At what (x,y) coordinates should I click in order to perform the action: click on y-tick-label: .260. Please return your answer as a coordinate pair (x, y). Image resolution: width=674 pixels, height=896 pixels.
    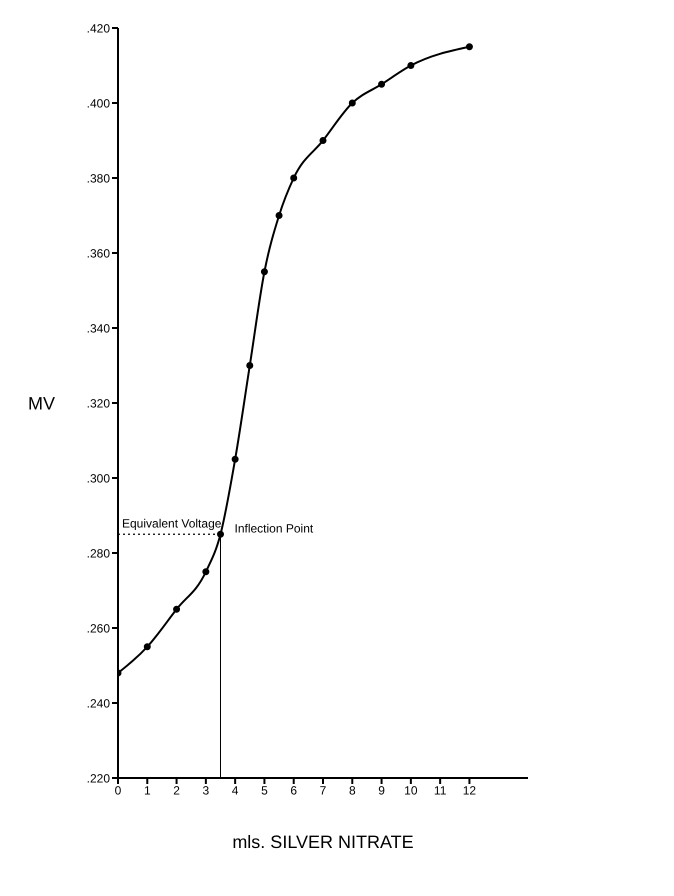
    Looking at the image, I should click on (98, 628).